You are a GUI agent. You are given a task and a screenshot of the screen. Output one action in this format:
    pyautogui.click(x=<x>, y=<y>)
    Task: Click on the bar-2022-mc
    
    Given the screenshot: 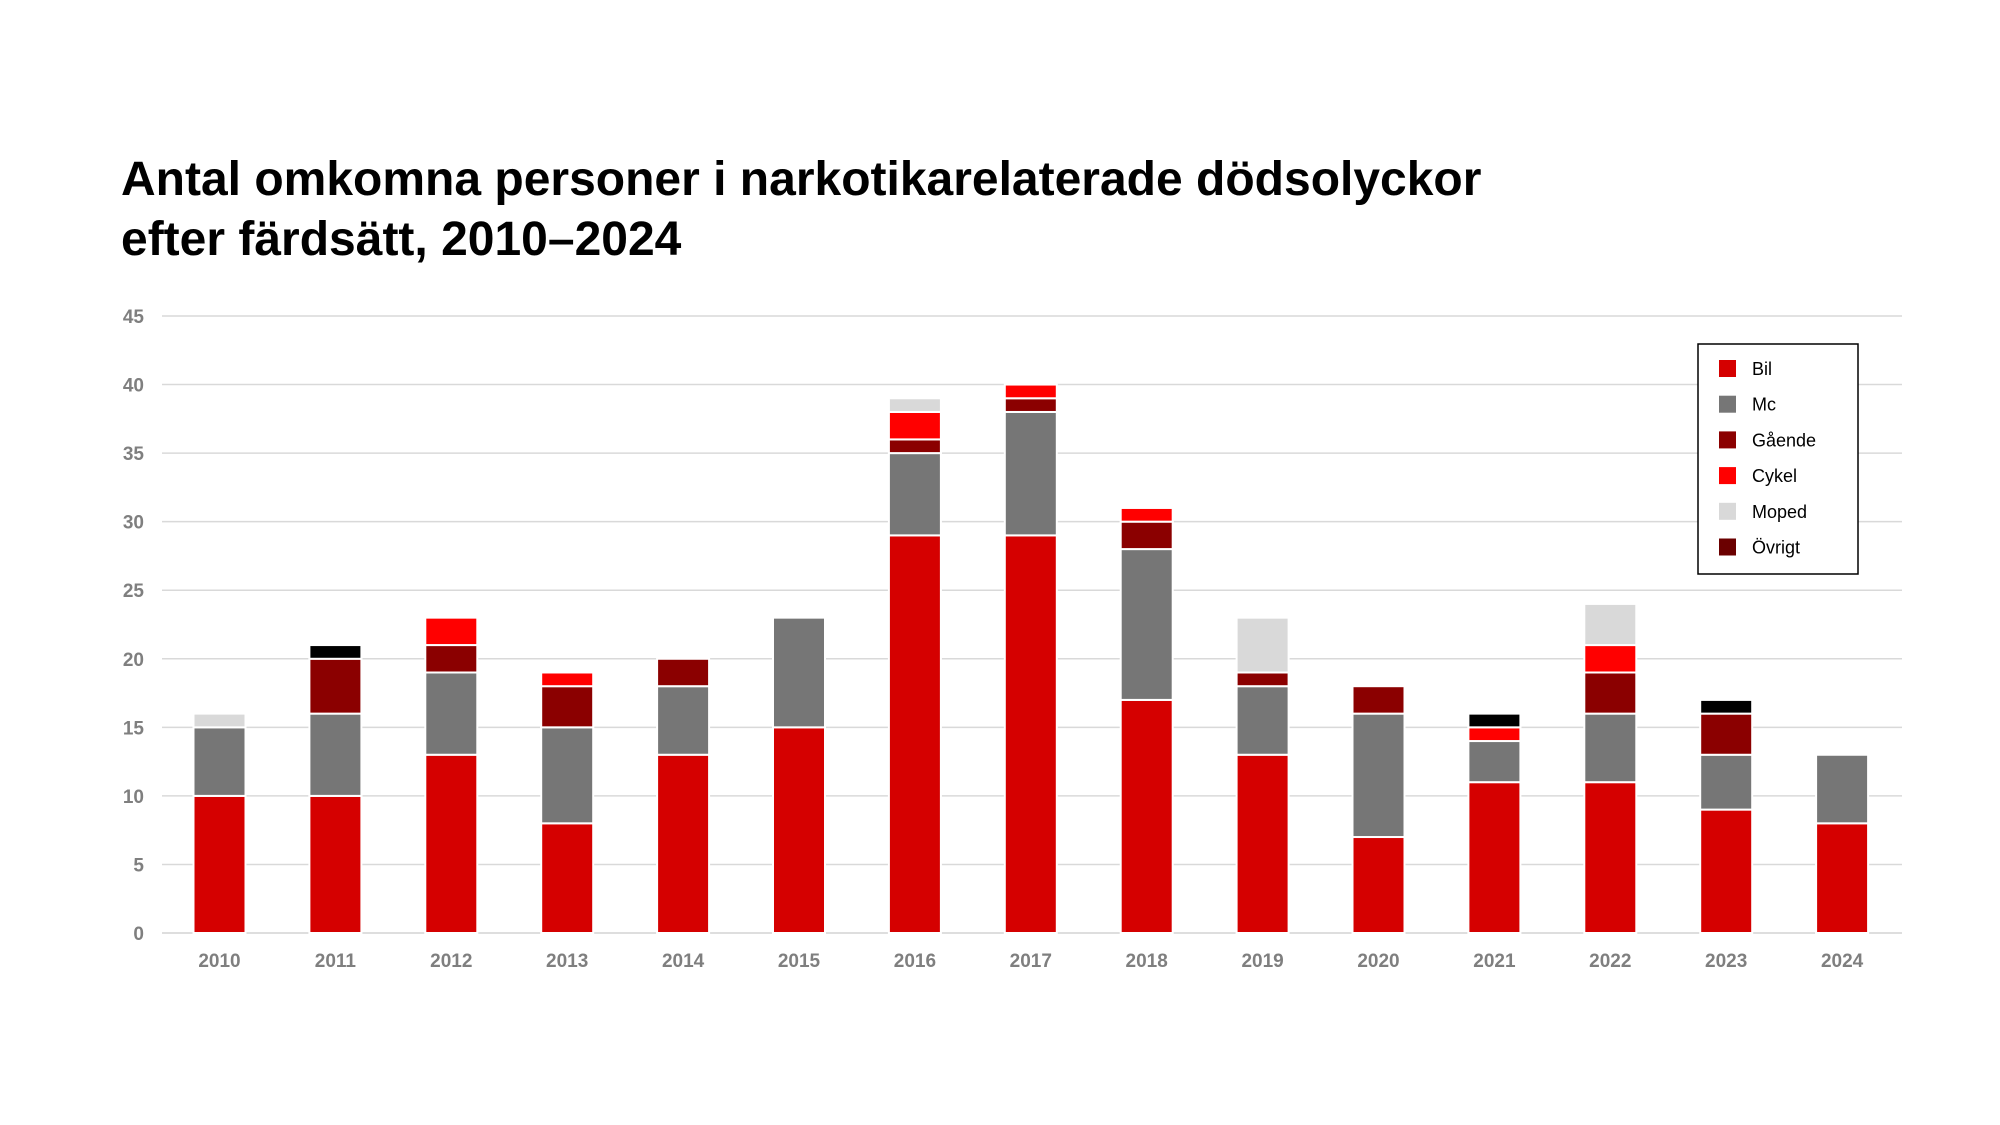 What is the action you would take?
    pyautogui.click(x=1610, y=748)
    